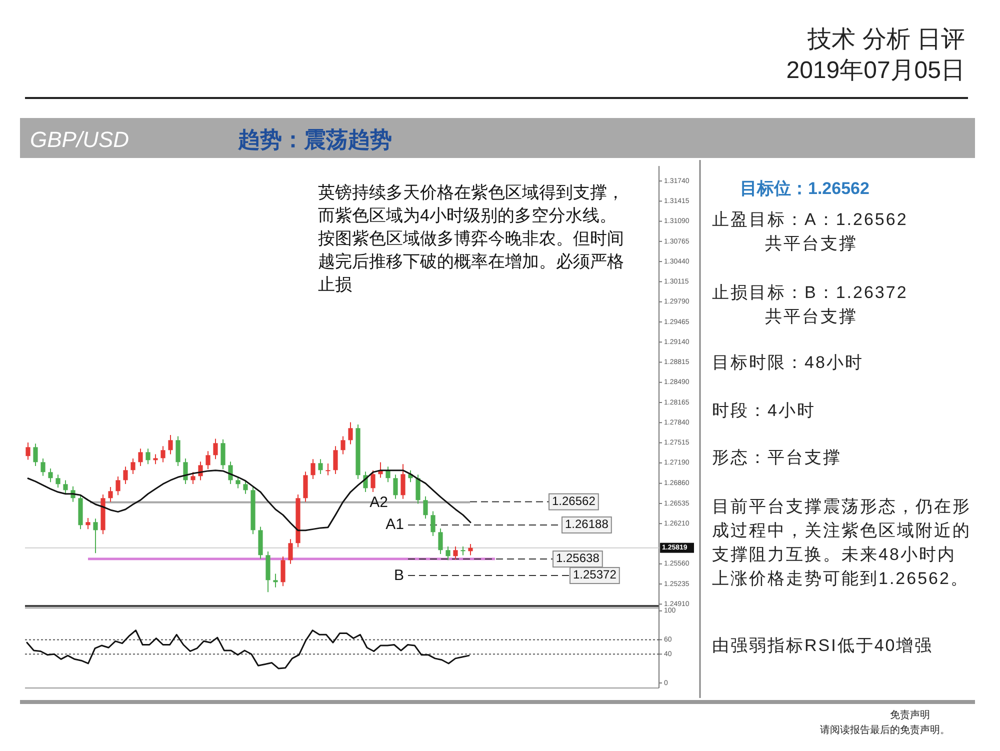 Image resolution: width=1000 pixels, height=751 pixels. What do you see at coordinates (395, 524) in the screenshot?
I see `annotation: A1` at bounding box center [395, 524].